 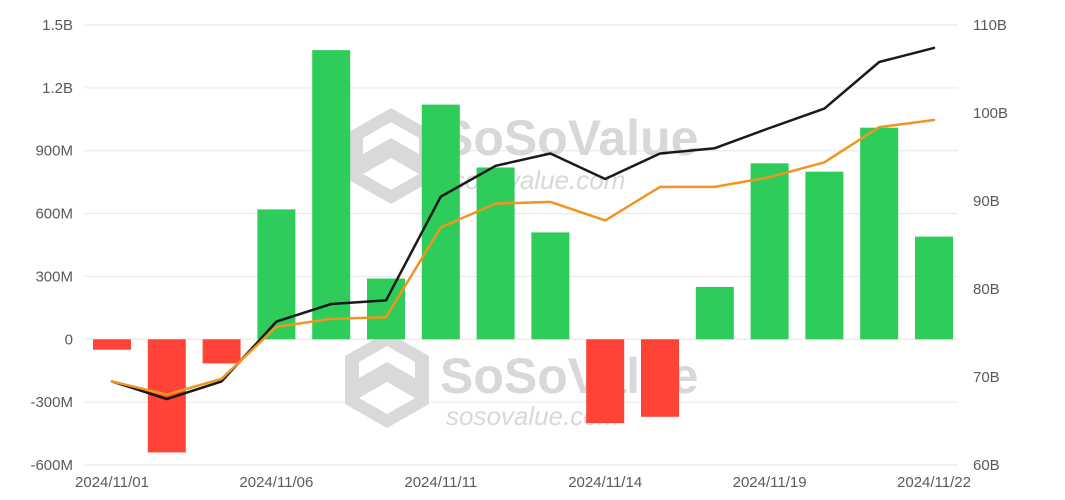 I want to click on left-axis: -600M -300M 0 300M 600M 900M 1.2B 1.5B, so click(x=51, y=245).